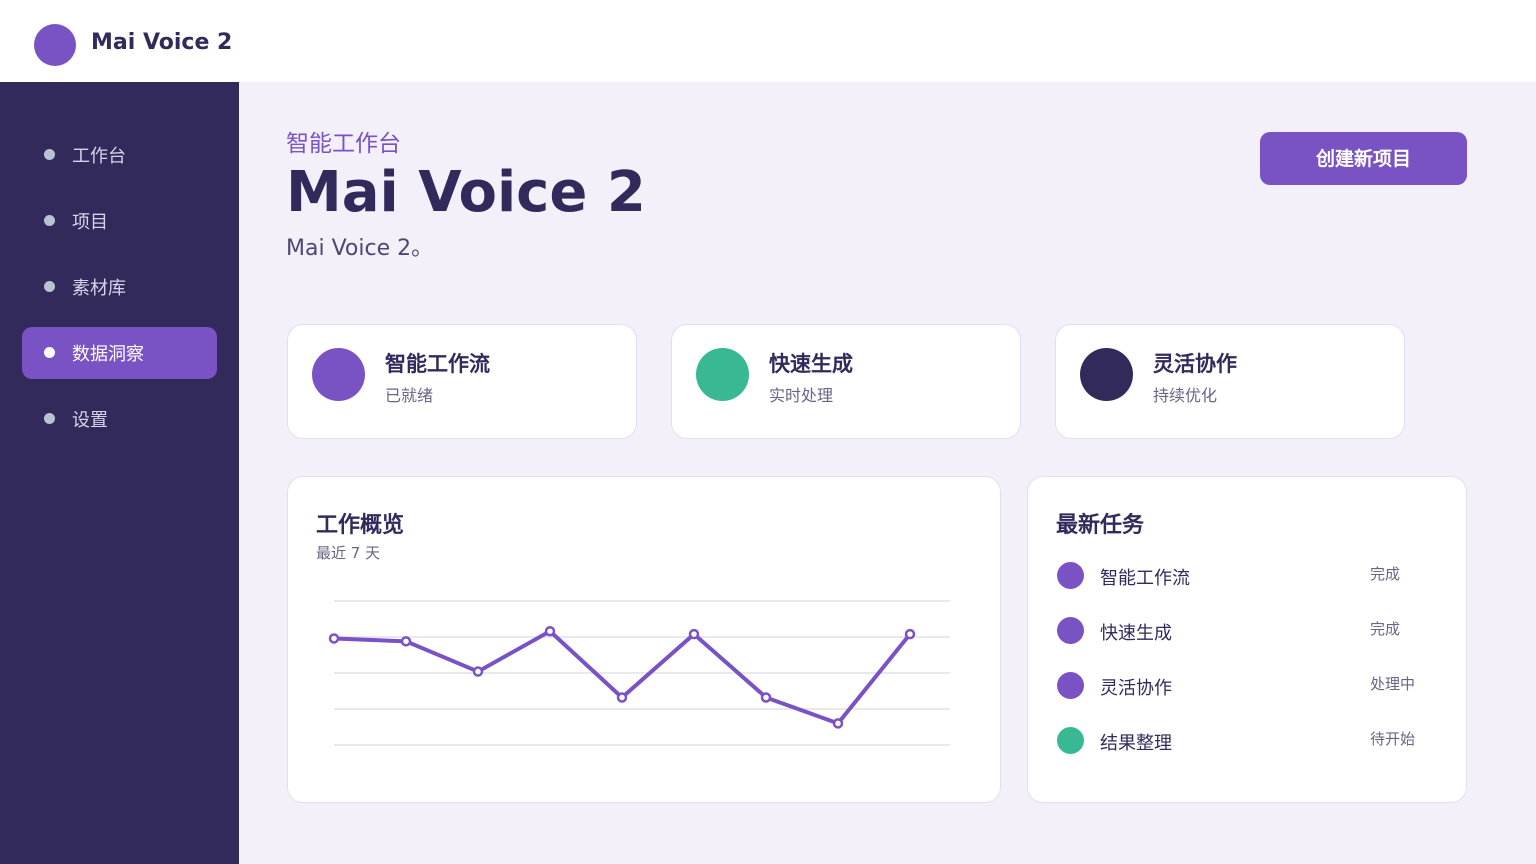  What do you see at coordinates (99, 288) in the screenshot?
I see `nav-label: 素材库` at bounding box center [99, 288].